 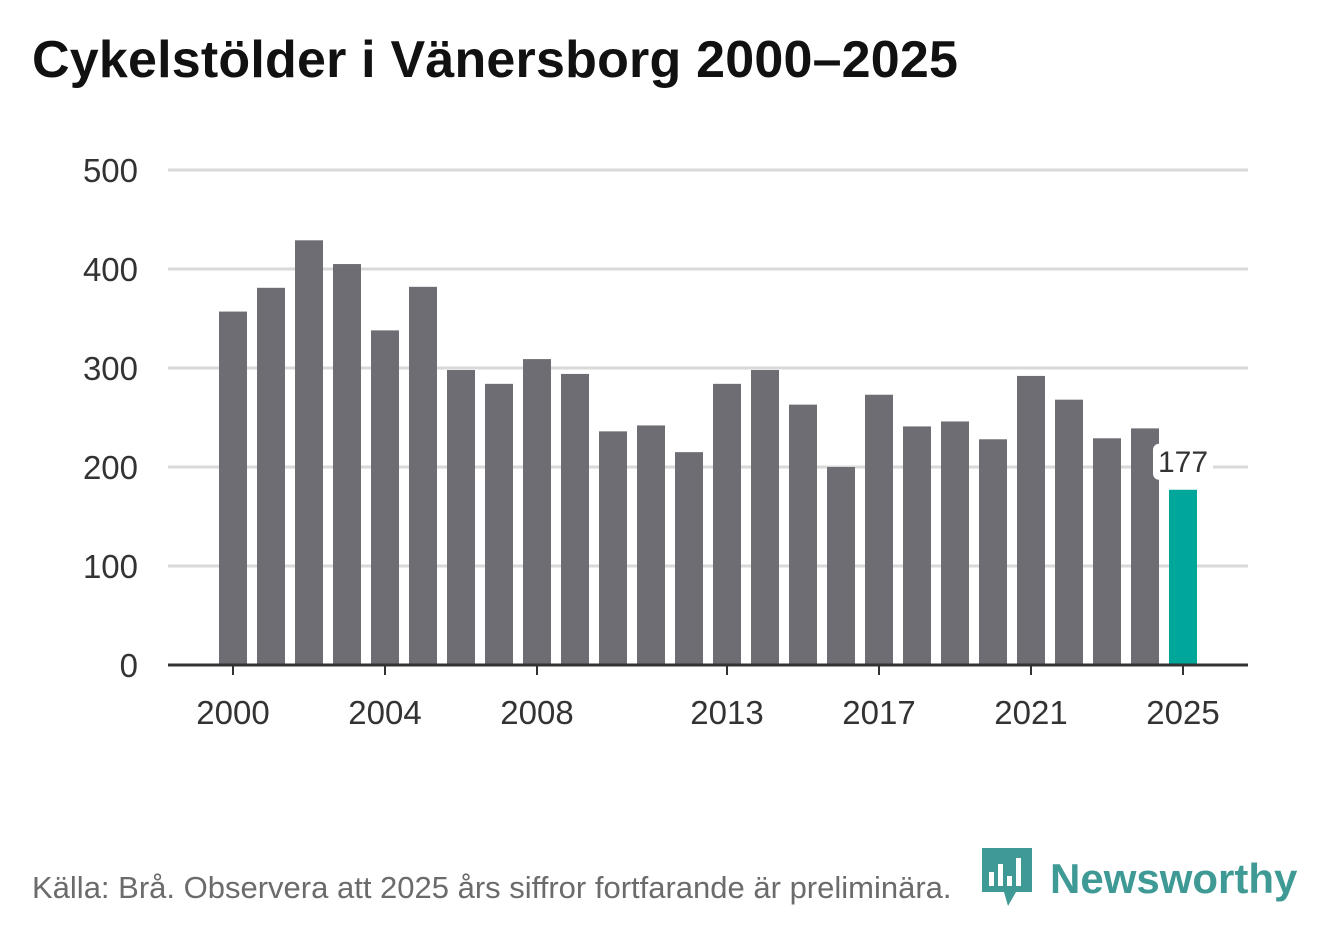 What do you see at coordinates (727, 524) in the screenshot?
I see `bar-2013` at bounding box center [727, 524].